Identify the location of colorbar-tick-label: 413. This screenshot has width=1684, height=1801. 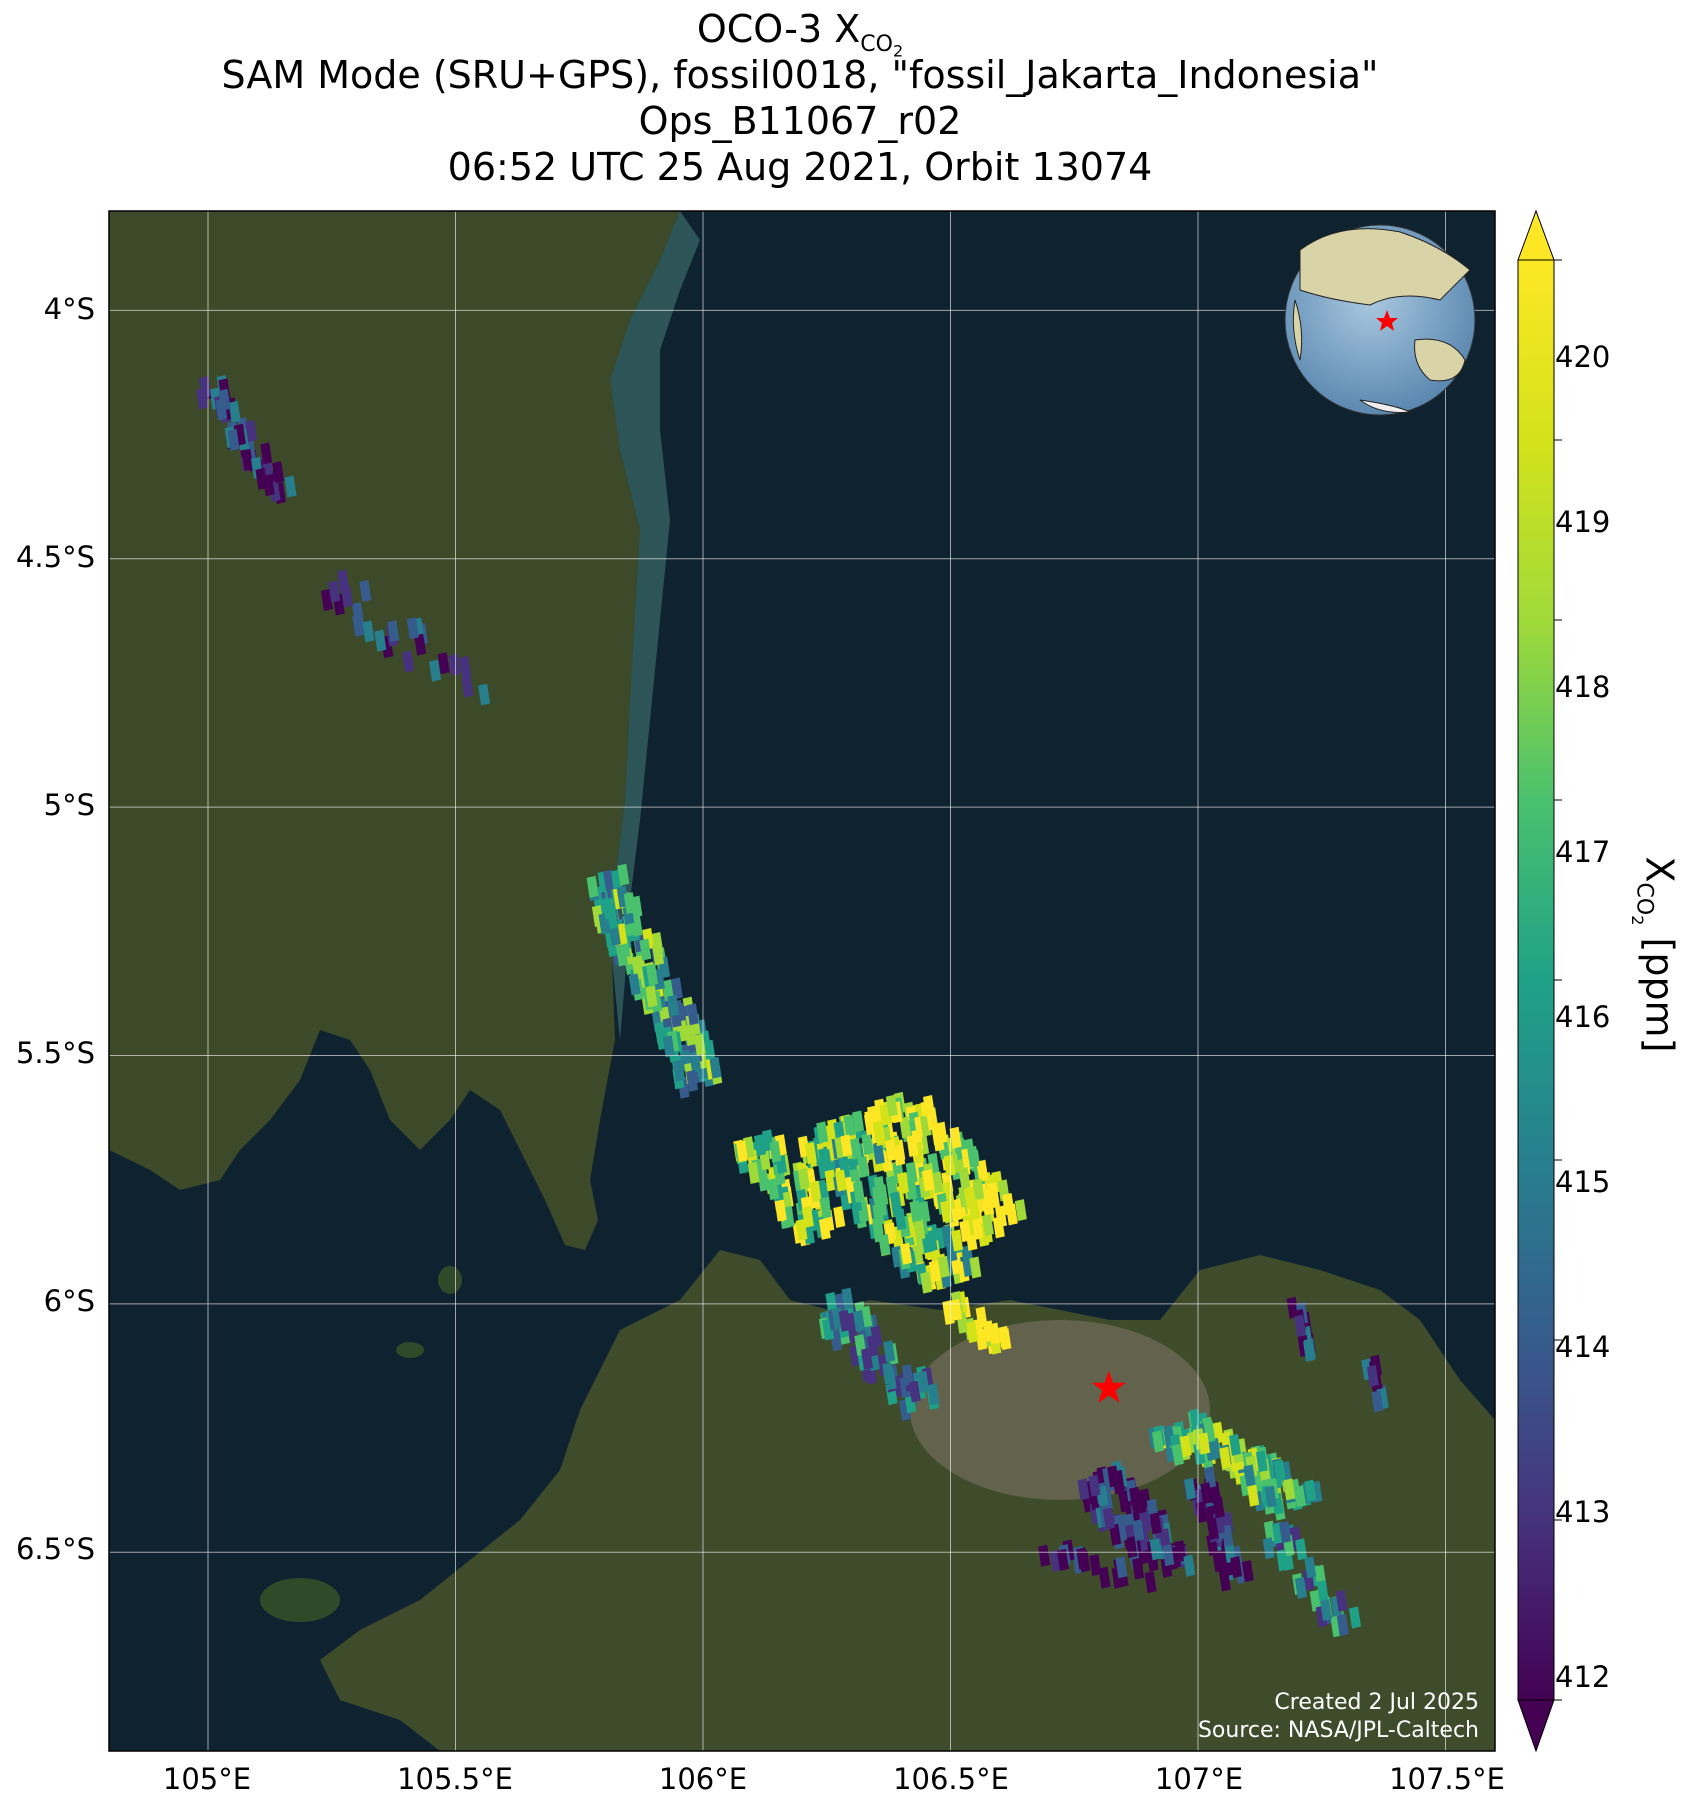
(1583, 1512).